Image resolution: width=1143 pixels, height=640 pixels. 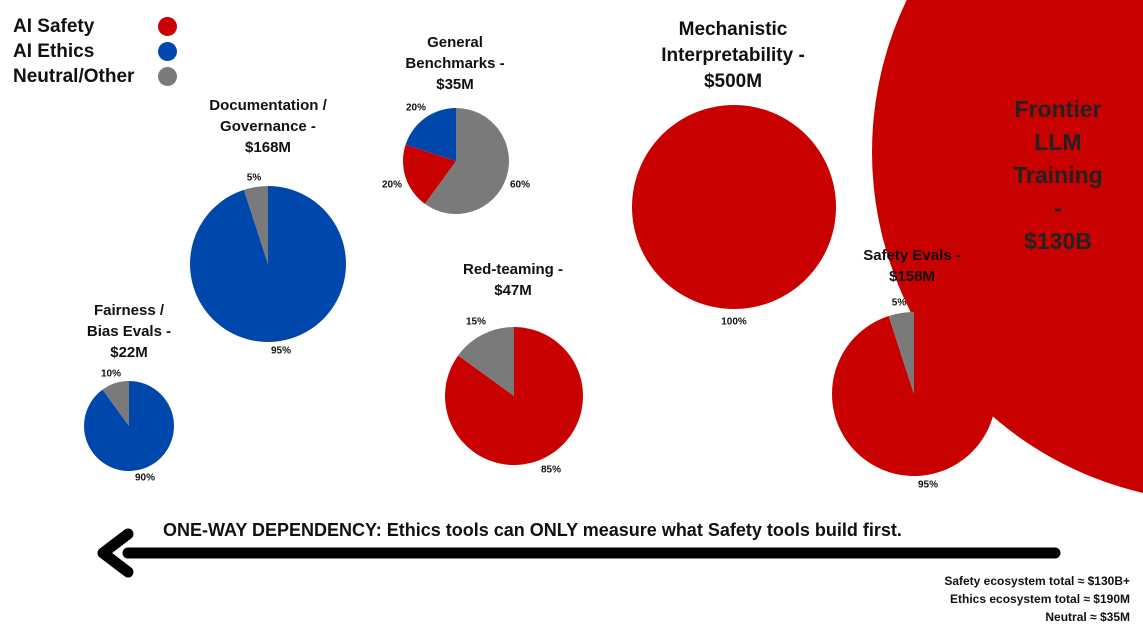 I want to click on pie-red-teaming, so click(x=514, y=396).